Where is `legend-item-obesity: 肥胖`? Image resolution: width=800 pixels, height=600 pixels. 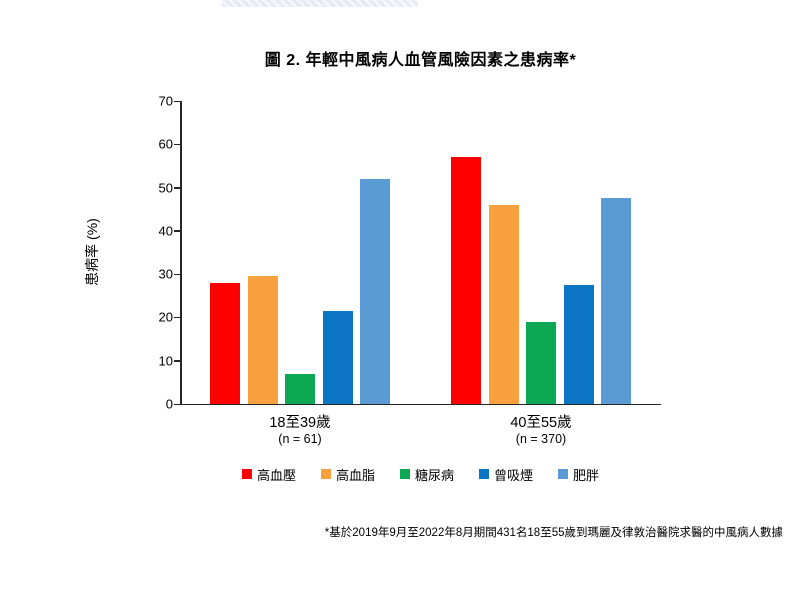 legend-item-obesity: 肥胖 is located at coordinates (578, 474).